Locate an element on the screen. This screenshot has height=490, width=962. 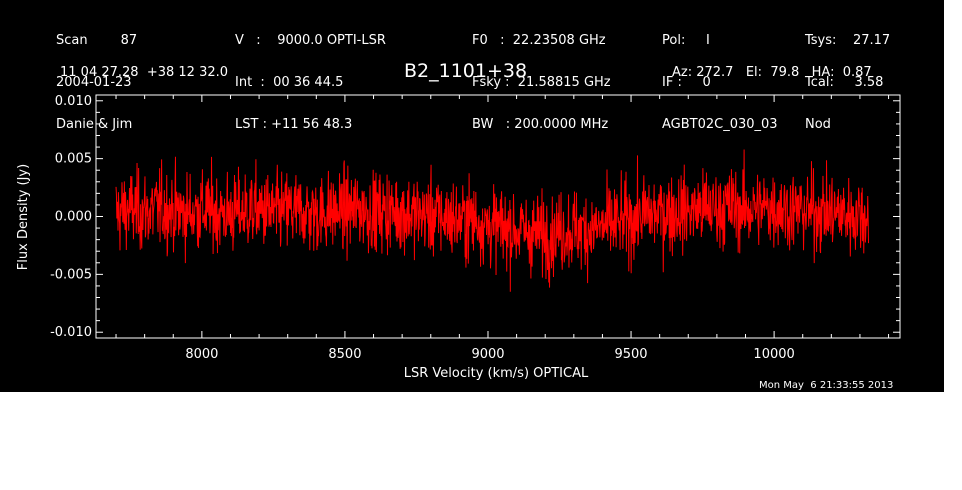
lst-line: LST : +11 56 48.3 is located at coordinates (294, 124).